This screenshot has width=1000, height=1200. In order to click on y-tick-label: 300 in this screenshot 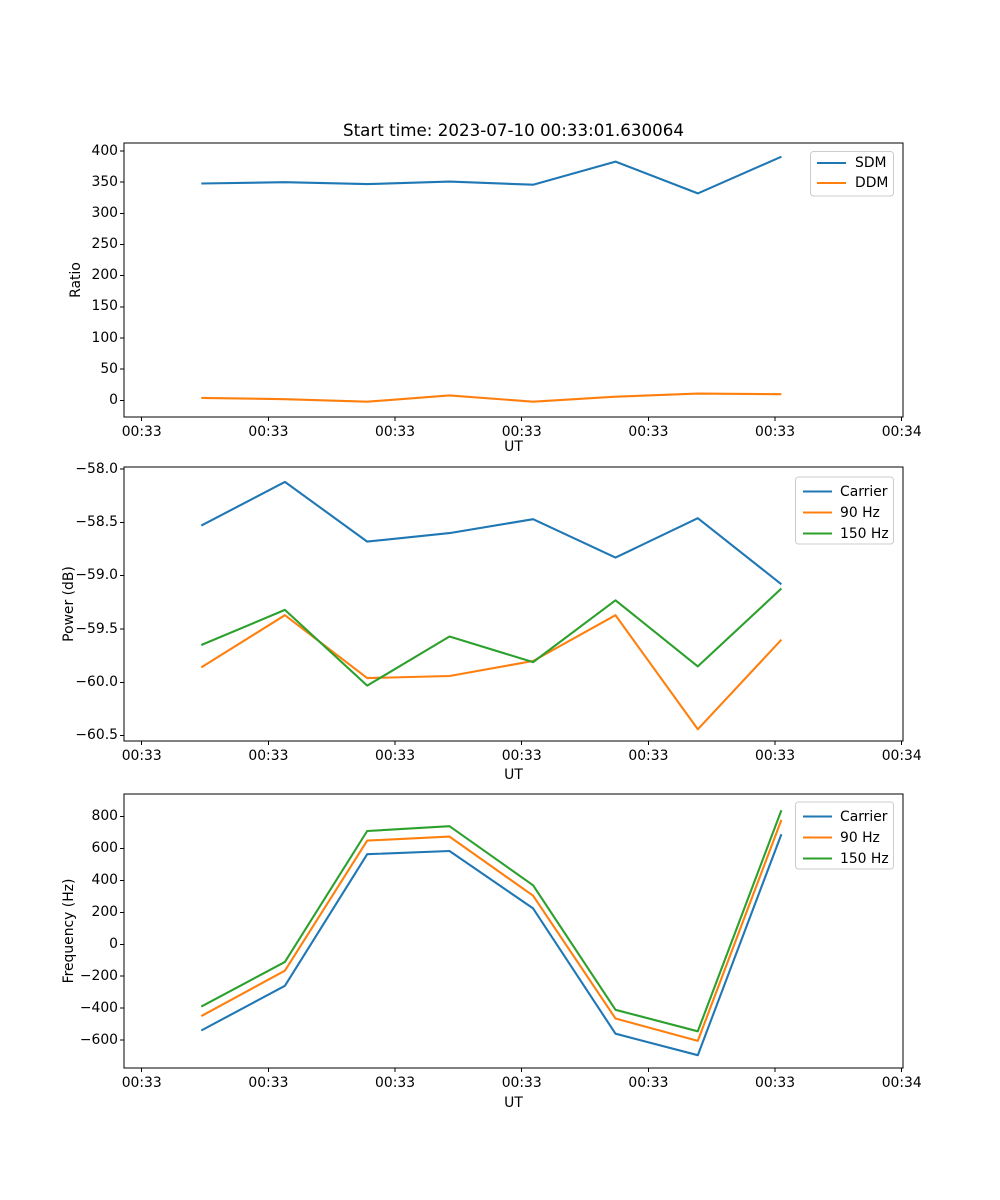, I will do `click(104, 212)`.